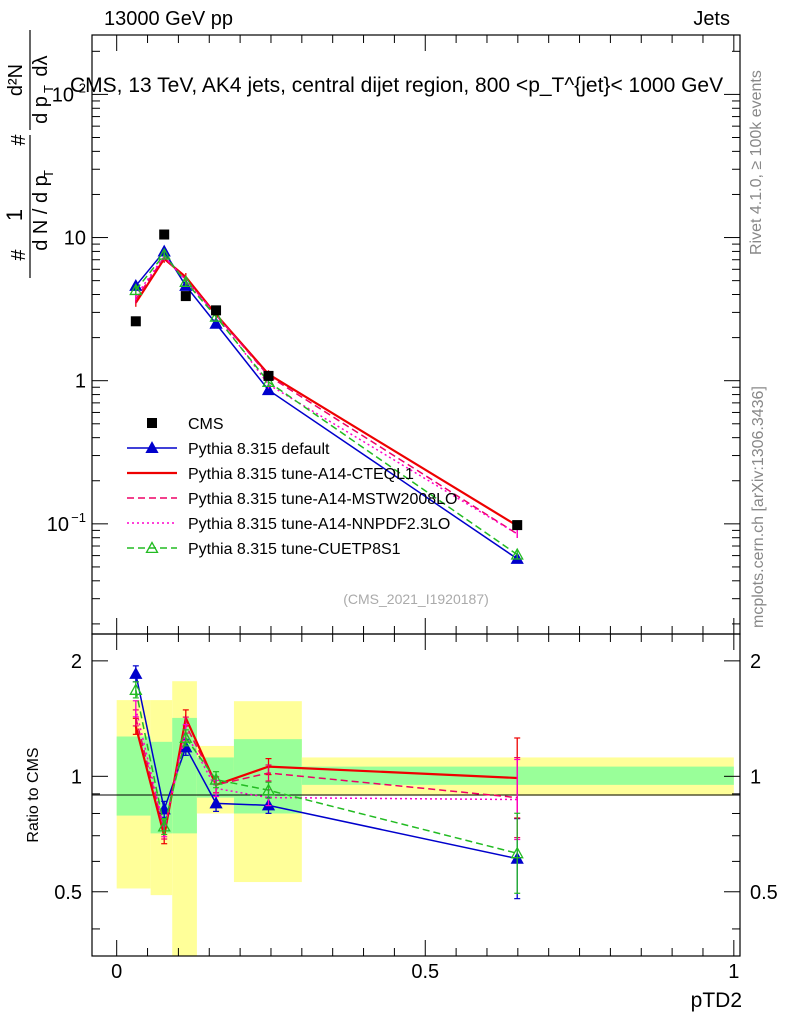 Image resolution: width=786 pixels, height=1024 pixels. Describe the element at coordinates (152, 547) in the screenshot. I see `legend-marker-cuetp8s1` at that location.